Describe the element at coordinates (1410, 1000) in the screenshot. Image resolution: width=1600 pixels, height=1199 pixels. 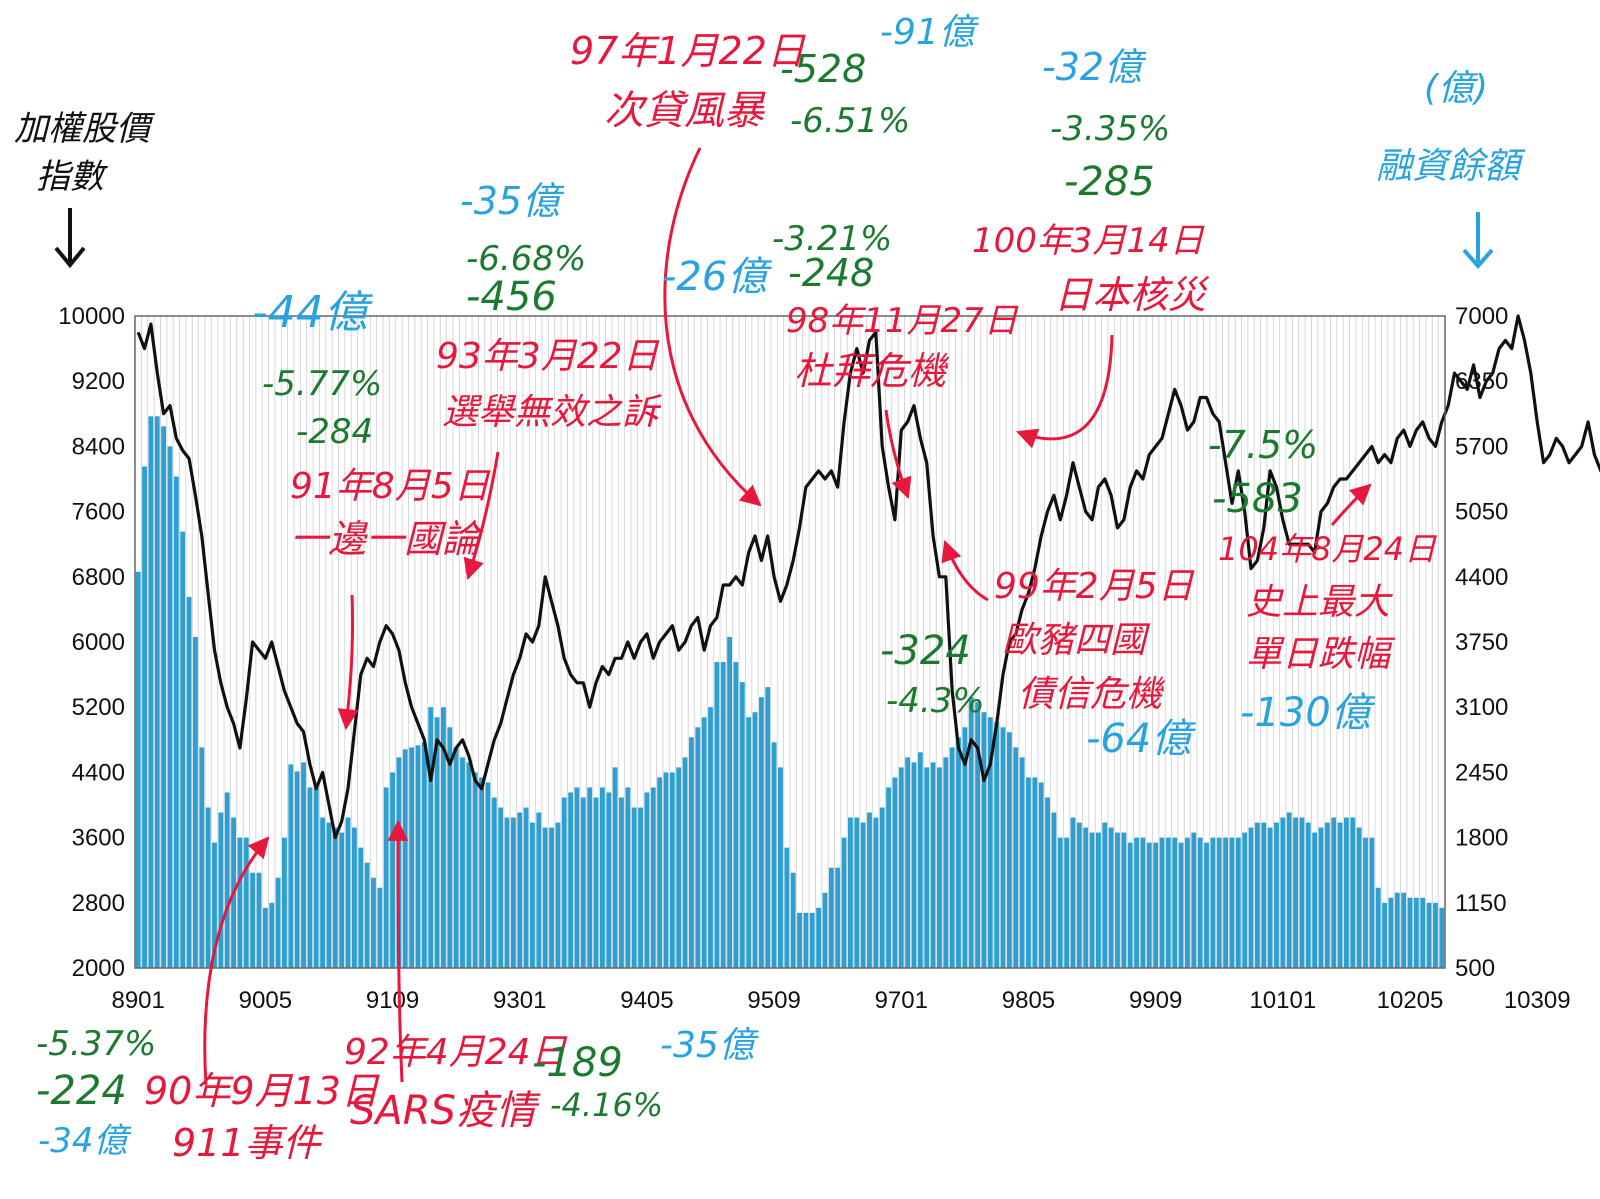
I see `x-tick-label: 10205` at that location.